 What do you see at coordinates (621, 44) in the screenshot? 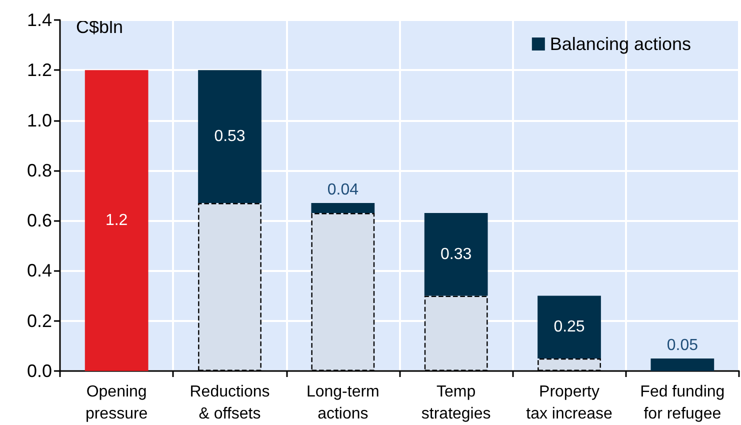
I see `legend-label: Balancing actions` at bounding box center [621, 44].